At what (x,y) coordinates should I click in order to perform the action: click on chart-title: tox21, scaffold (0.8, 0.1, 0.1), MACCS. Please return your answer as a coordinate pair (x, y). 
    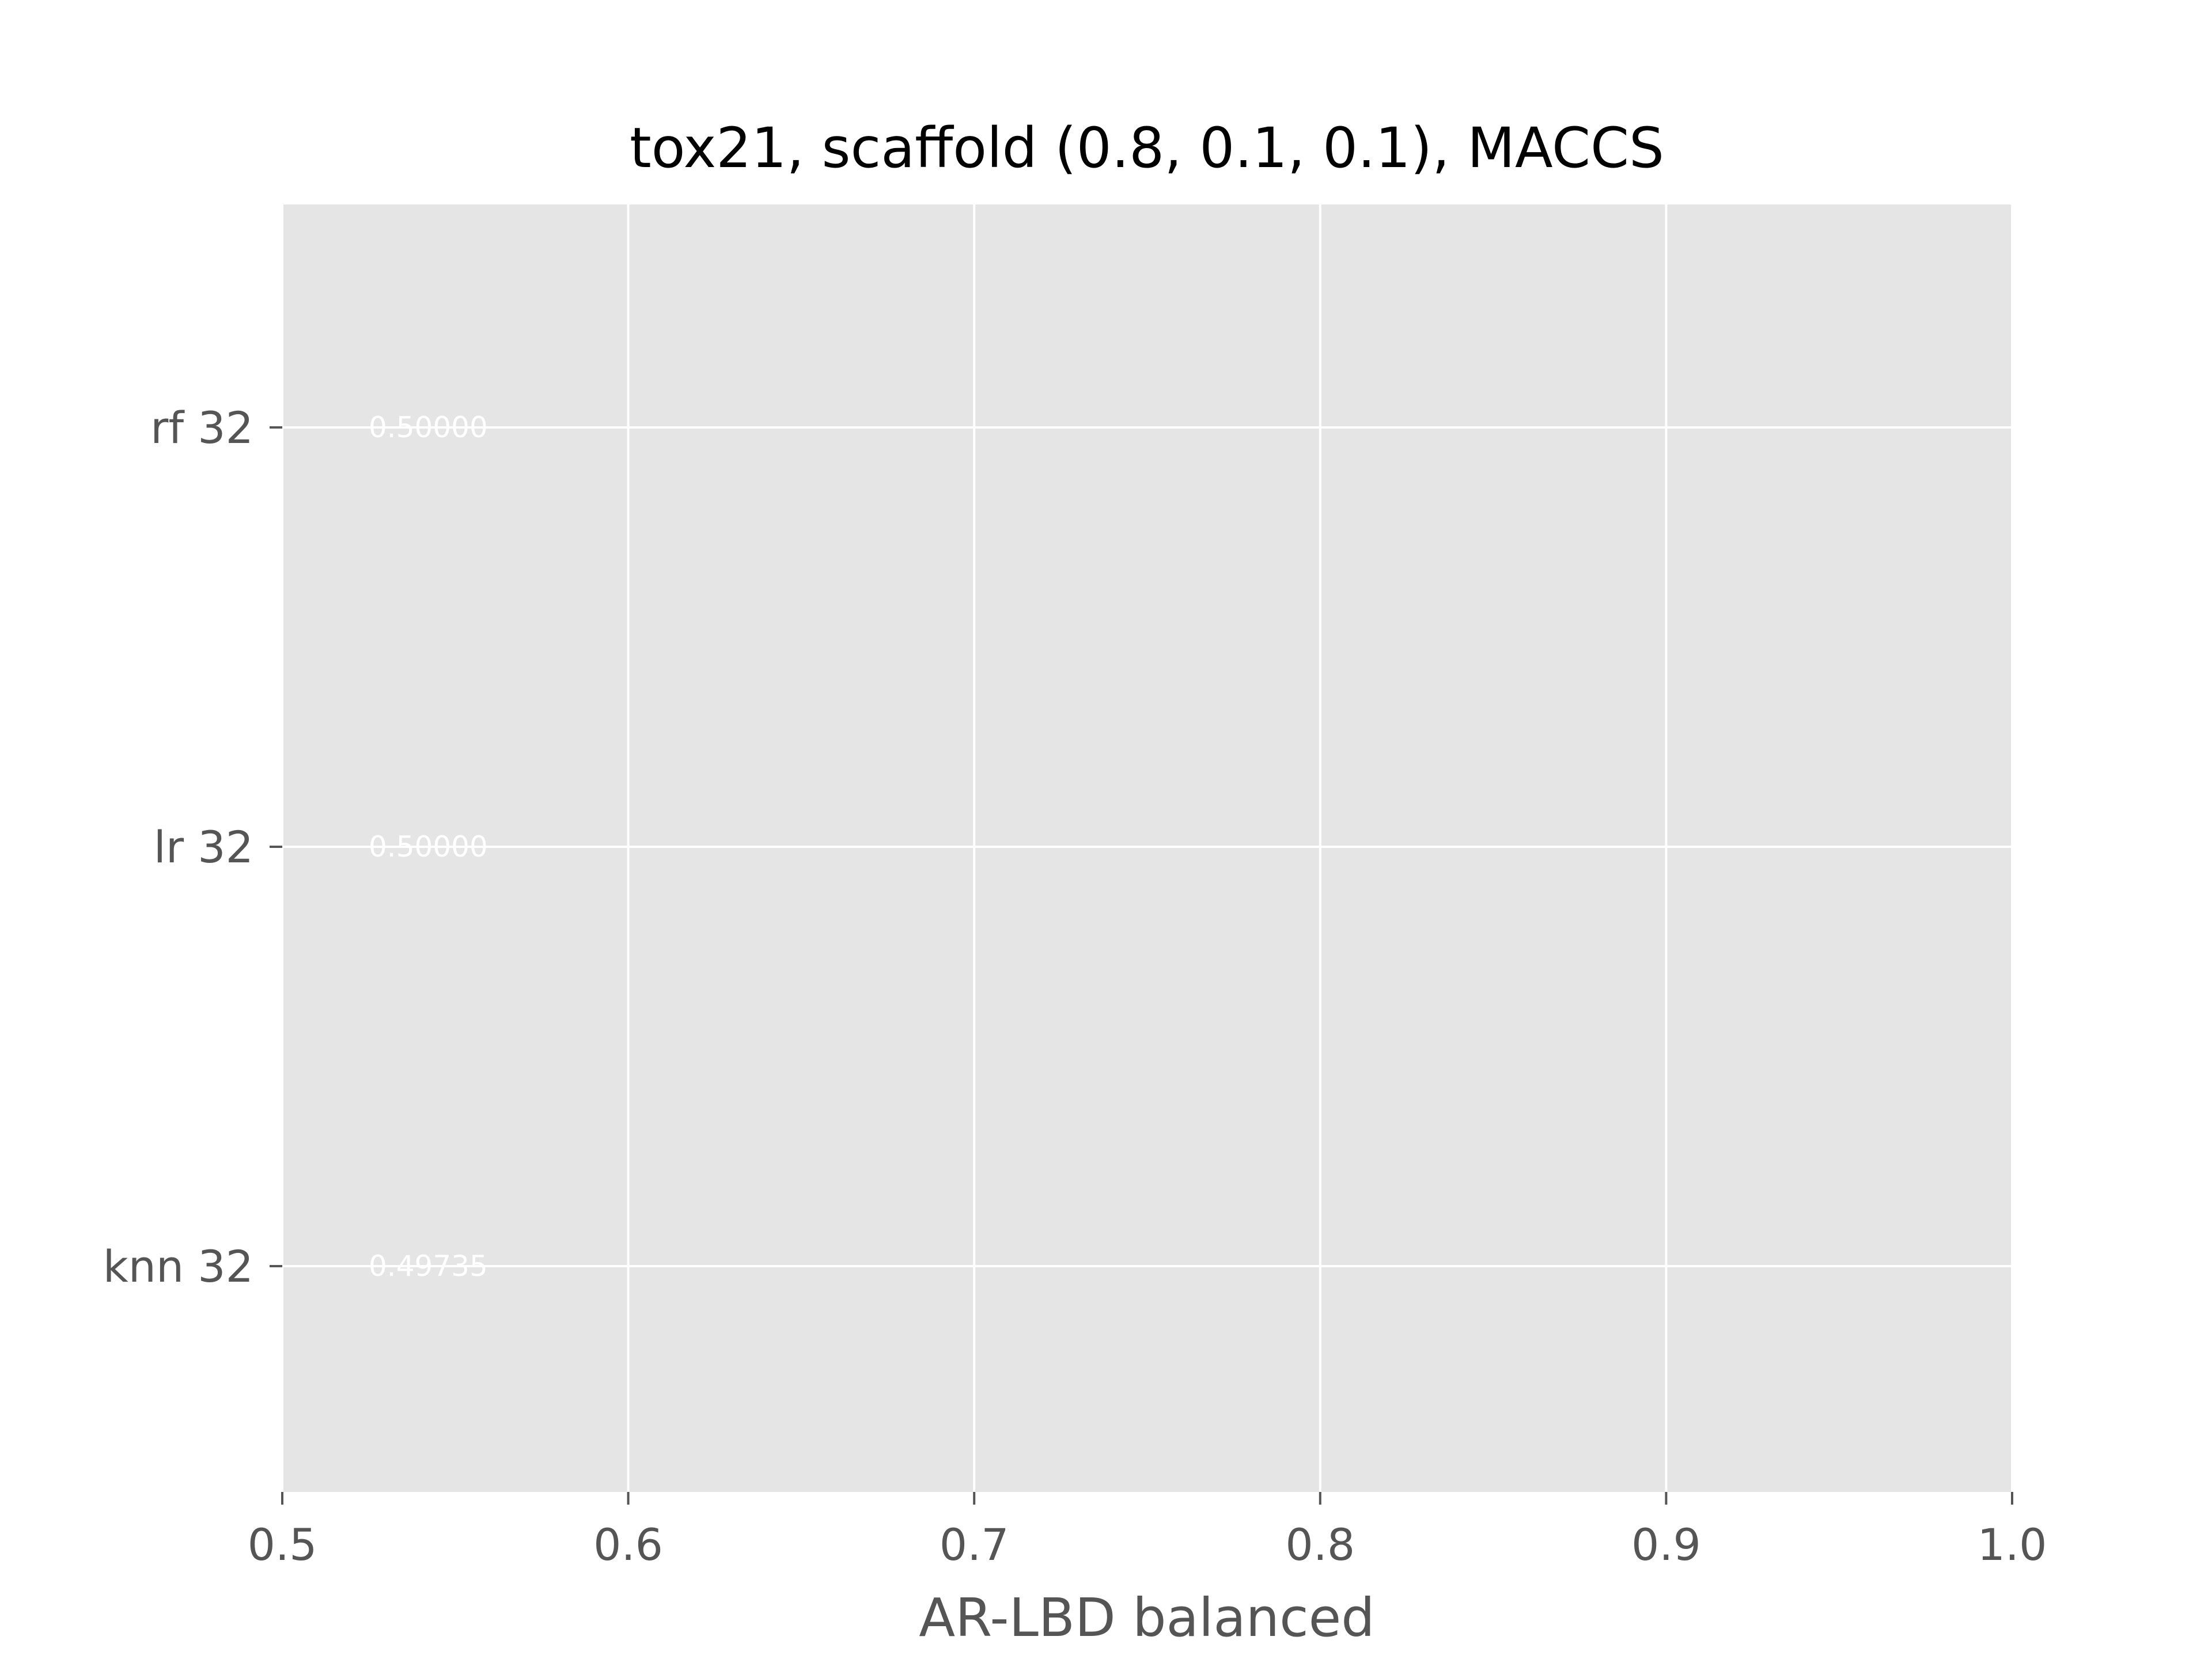
    Looking at the image, I should click on (1147, 148).